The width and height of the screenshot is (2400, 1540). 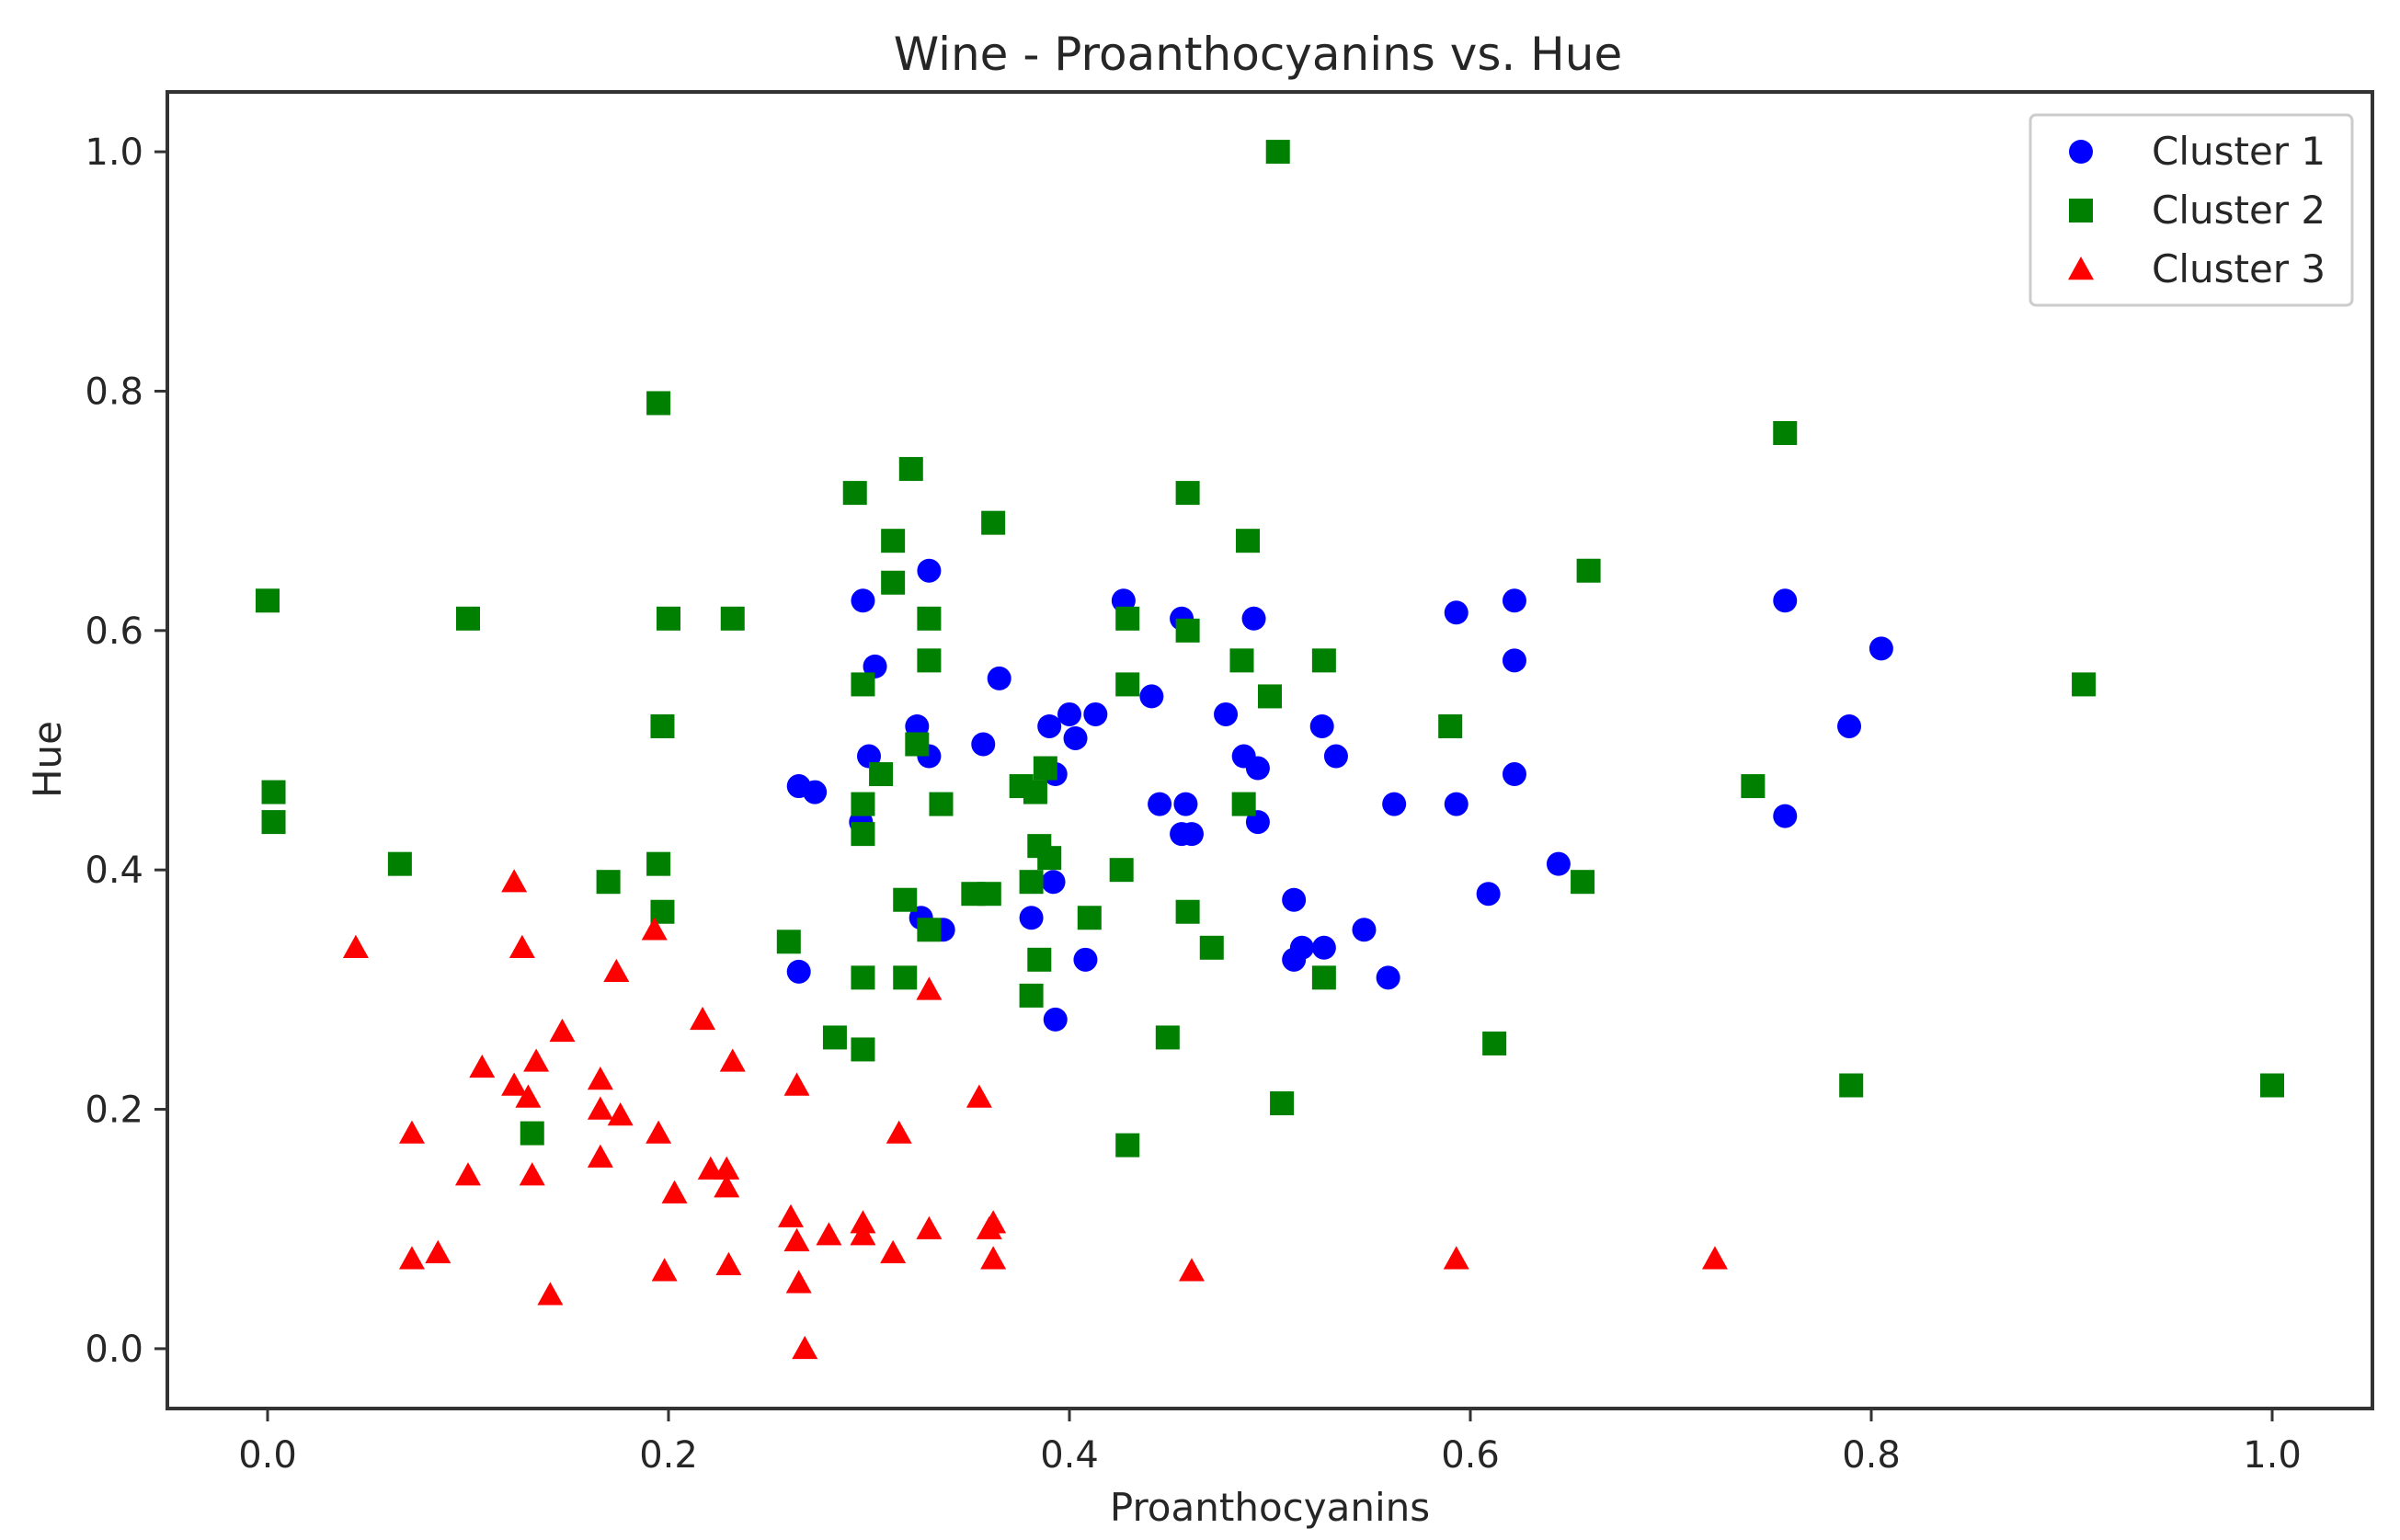 I want to click on y-tick-label: 0.0, so click(x=114, y=1350).